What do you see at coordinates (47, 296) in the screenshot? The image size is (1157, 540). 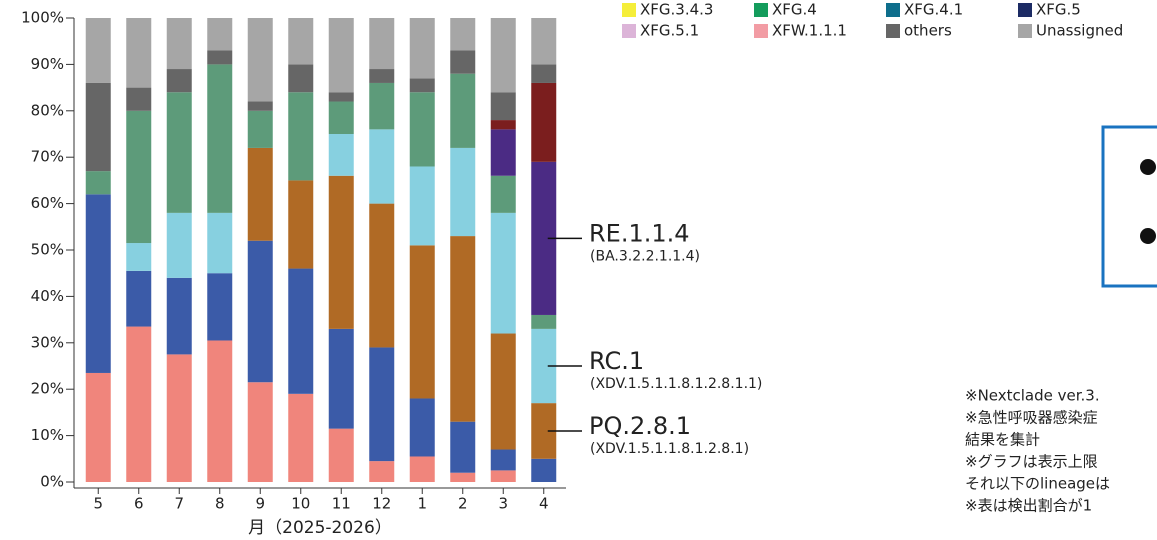 I see `y-tick-label: 40%` at bounding box center [47, 296].